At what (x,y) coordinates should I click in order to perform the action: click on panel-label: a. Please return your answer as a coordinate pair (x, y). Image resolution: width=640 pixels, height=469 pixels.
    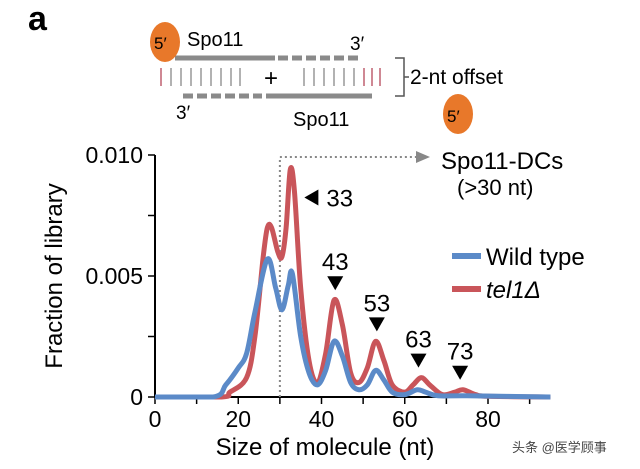
    Looking at the image, I should click on (38, 19).